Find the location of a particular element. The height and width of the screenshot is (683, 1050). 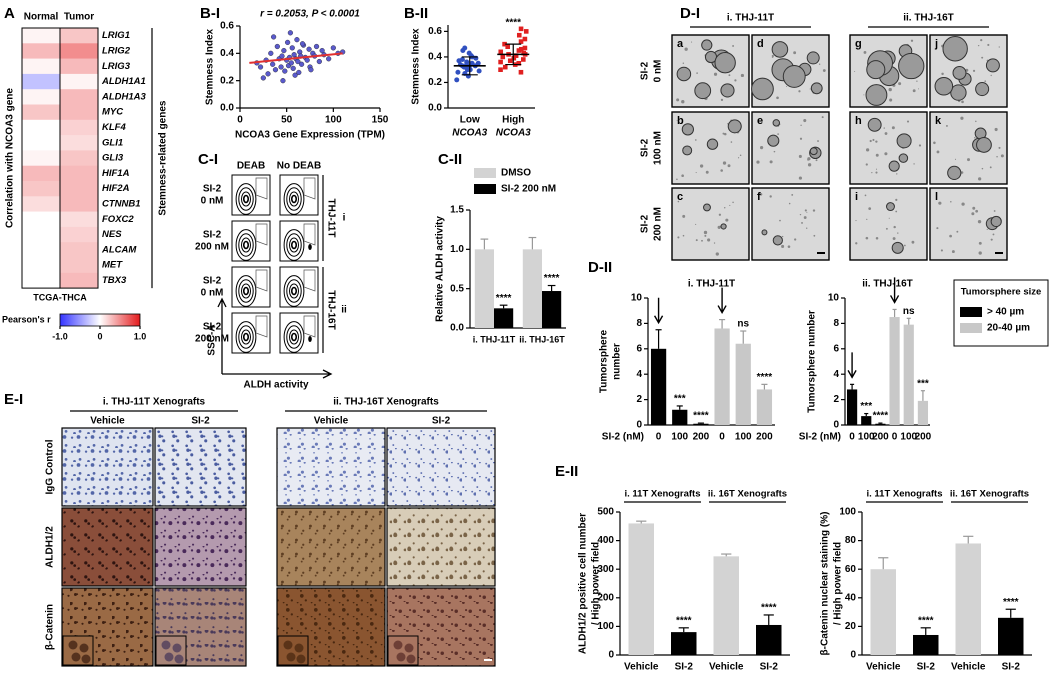

row-label: NES is located at coordinates (112, 234).